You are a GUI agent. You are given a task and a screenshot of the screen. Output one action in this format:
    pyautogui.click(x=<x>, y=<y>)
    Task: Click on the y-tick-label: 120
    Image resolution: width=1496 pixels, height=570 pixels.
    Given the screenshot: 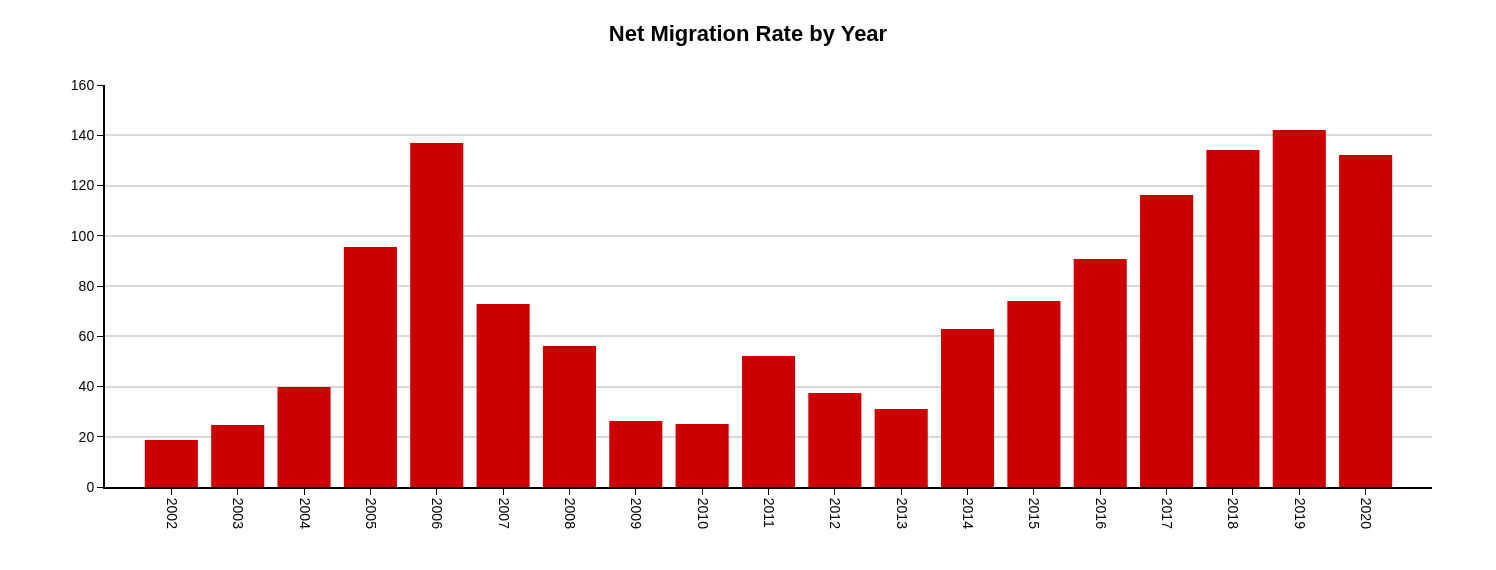 What is the action you would take?
    pyautogui.click(x=82, y=185)
    